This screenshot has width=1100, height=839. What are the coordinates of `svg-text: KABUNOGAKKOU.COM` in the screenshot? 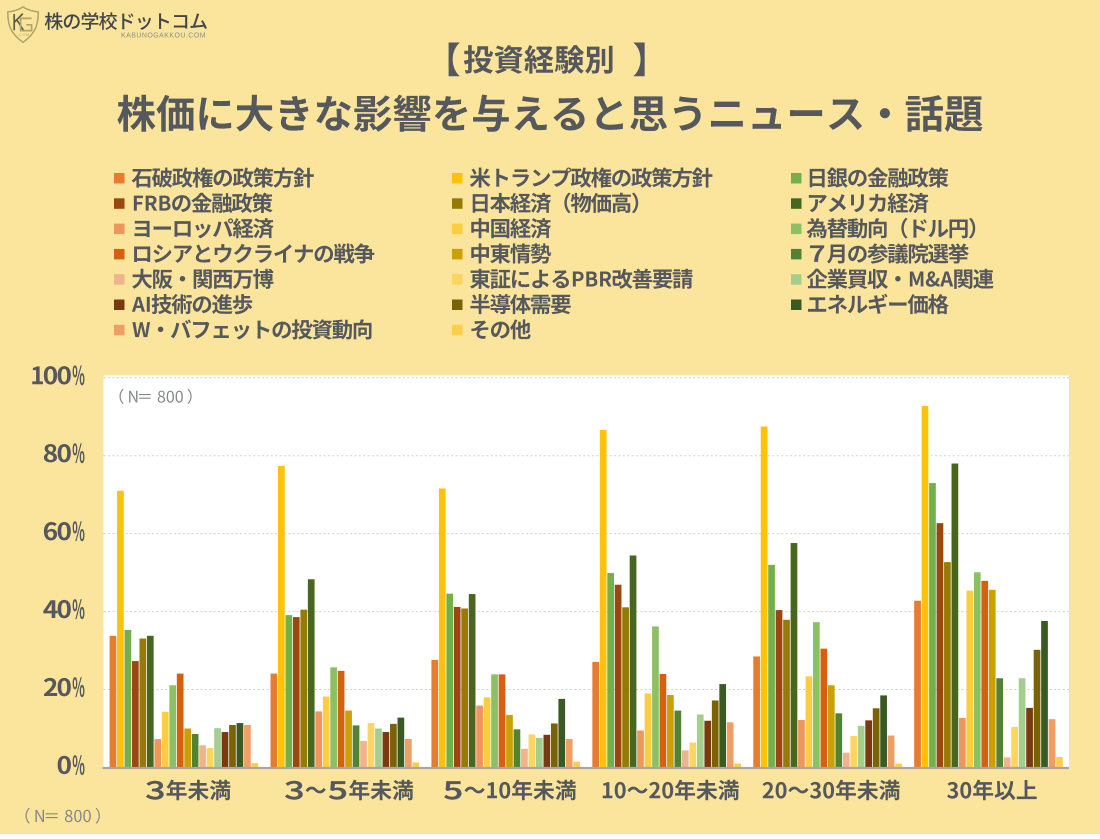 It's located at (163, 36).